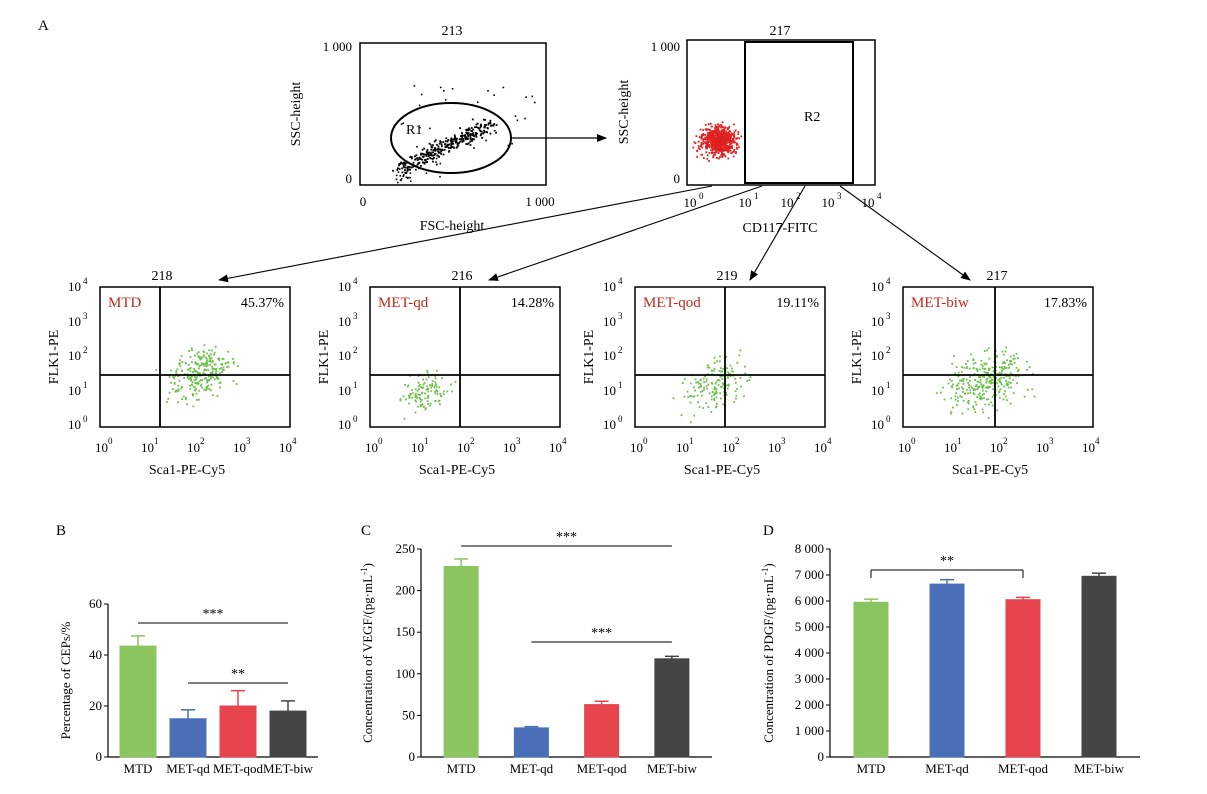  I want to click on x-tick-label: MTD, so click(461, 768).